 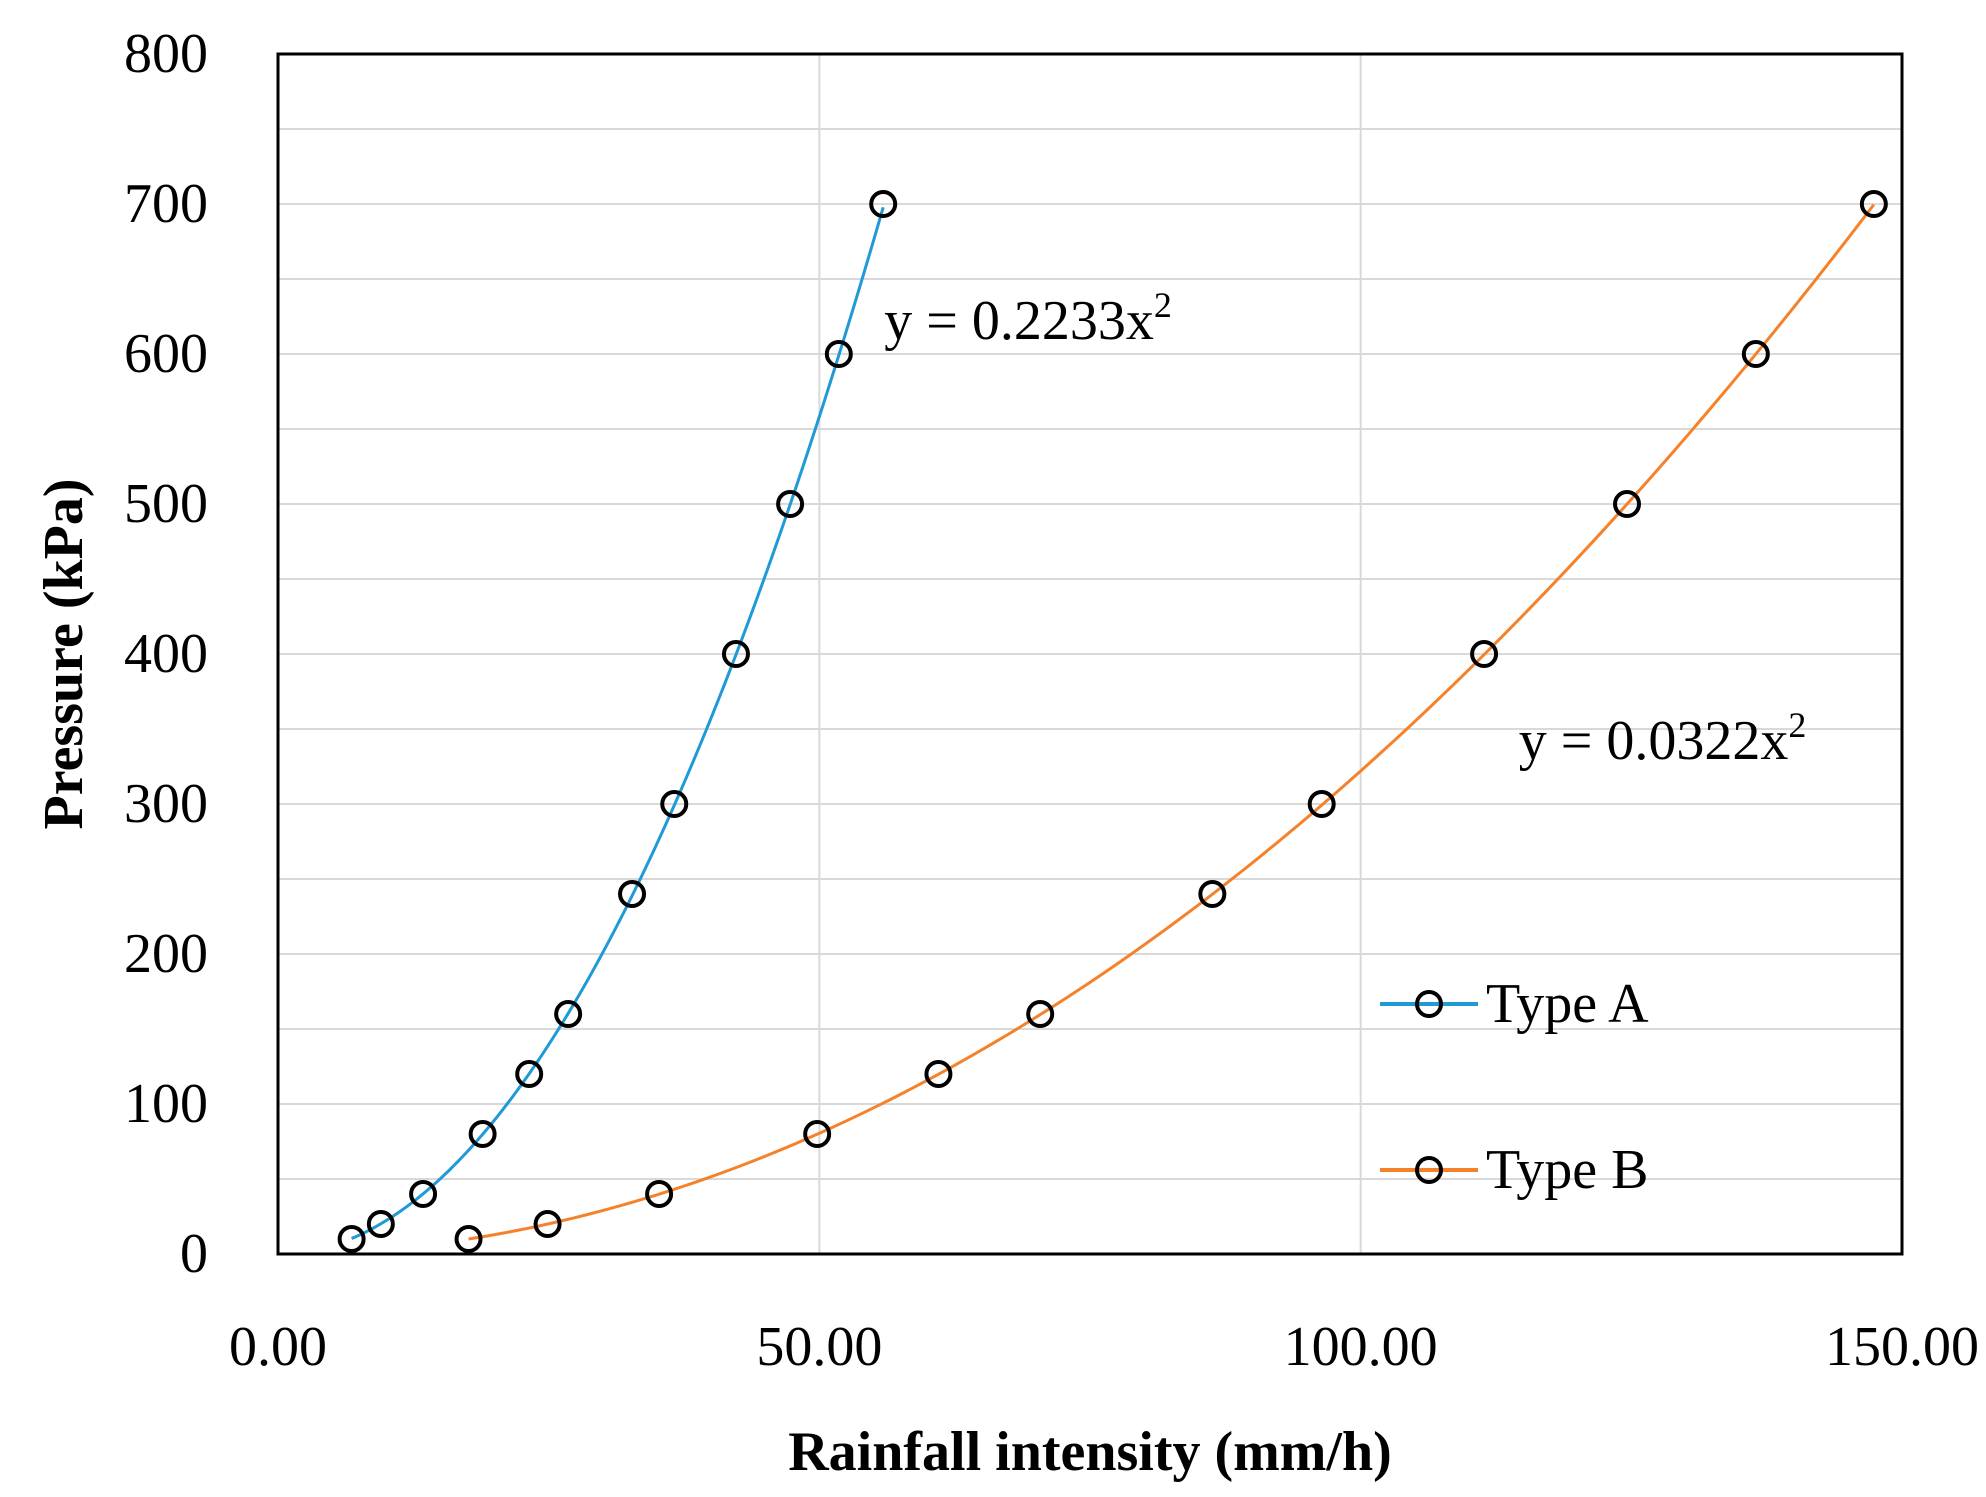 I want to click on legend-item-type-a: Type A, so click(x=1514, y=1004).